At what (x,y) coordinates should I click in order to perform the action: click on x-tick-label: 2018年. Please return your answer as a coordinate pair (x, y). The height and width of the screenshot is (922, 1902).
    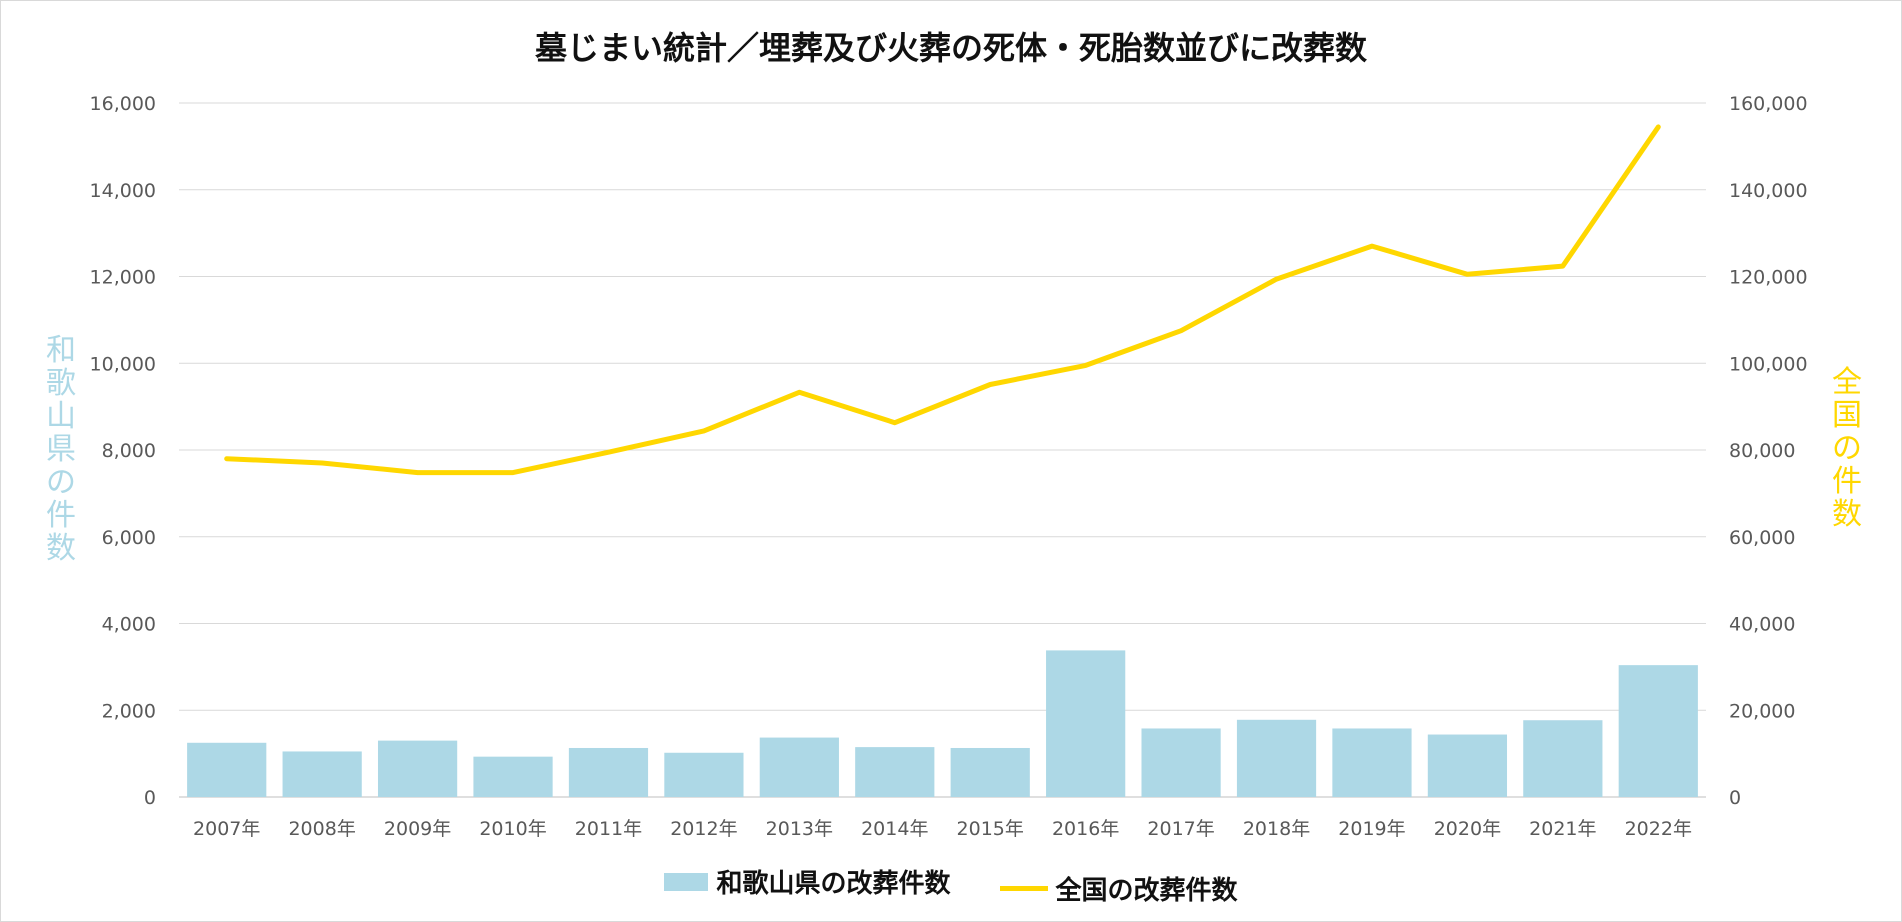
    Looking at the image, I should click on (1276, 829).